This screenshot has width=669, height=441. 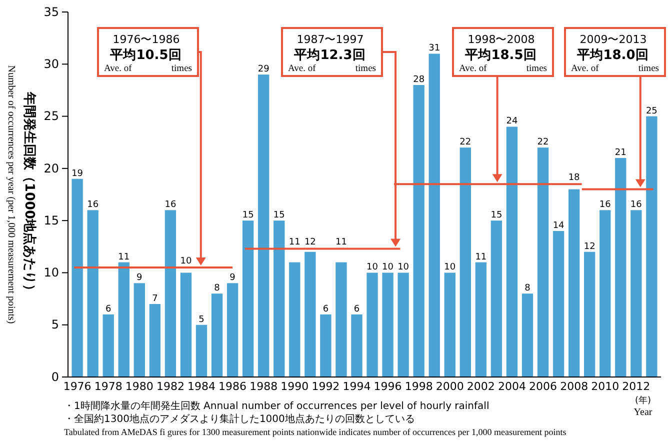 What do you see at coordinates (643, 406) in the screenshot?
I see `x-axis-title: (年) Year` at bounding box center [643, 406].